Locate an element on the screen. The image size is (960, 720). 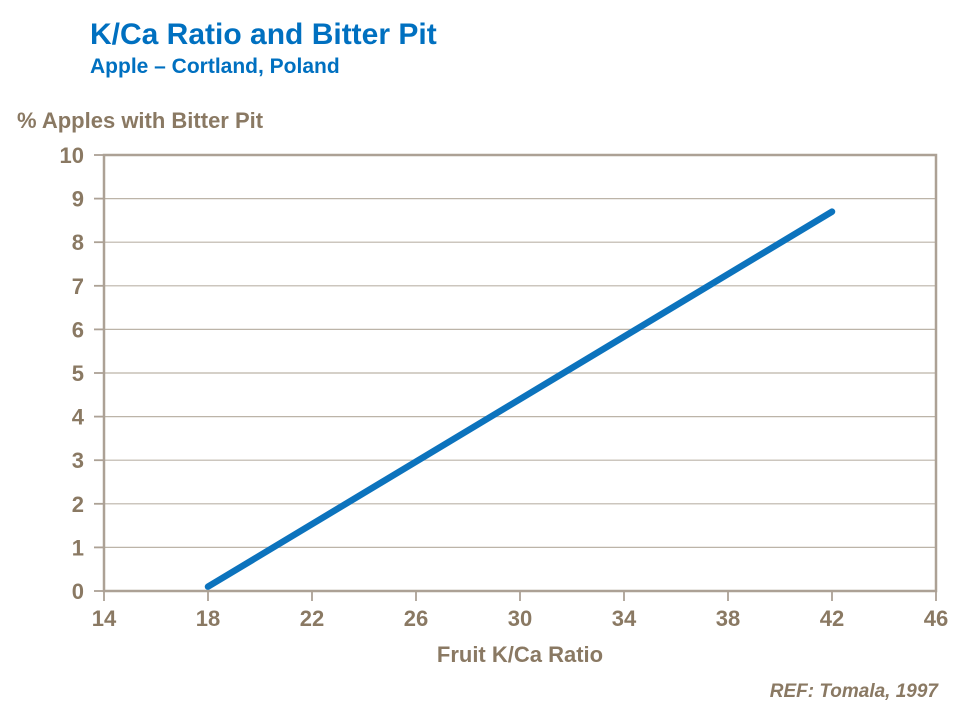
page-title: K/Ca Ratio and Bitter Pit is located at coordinates (263, 34).